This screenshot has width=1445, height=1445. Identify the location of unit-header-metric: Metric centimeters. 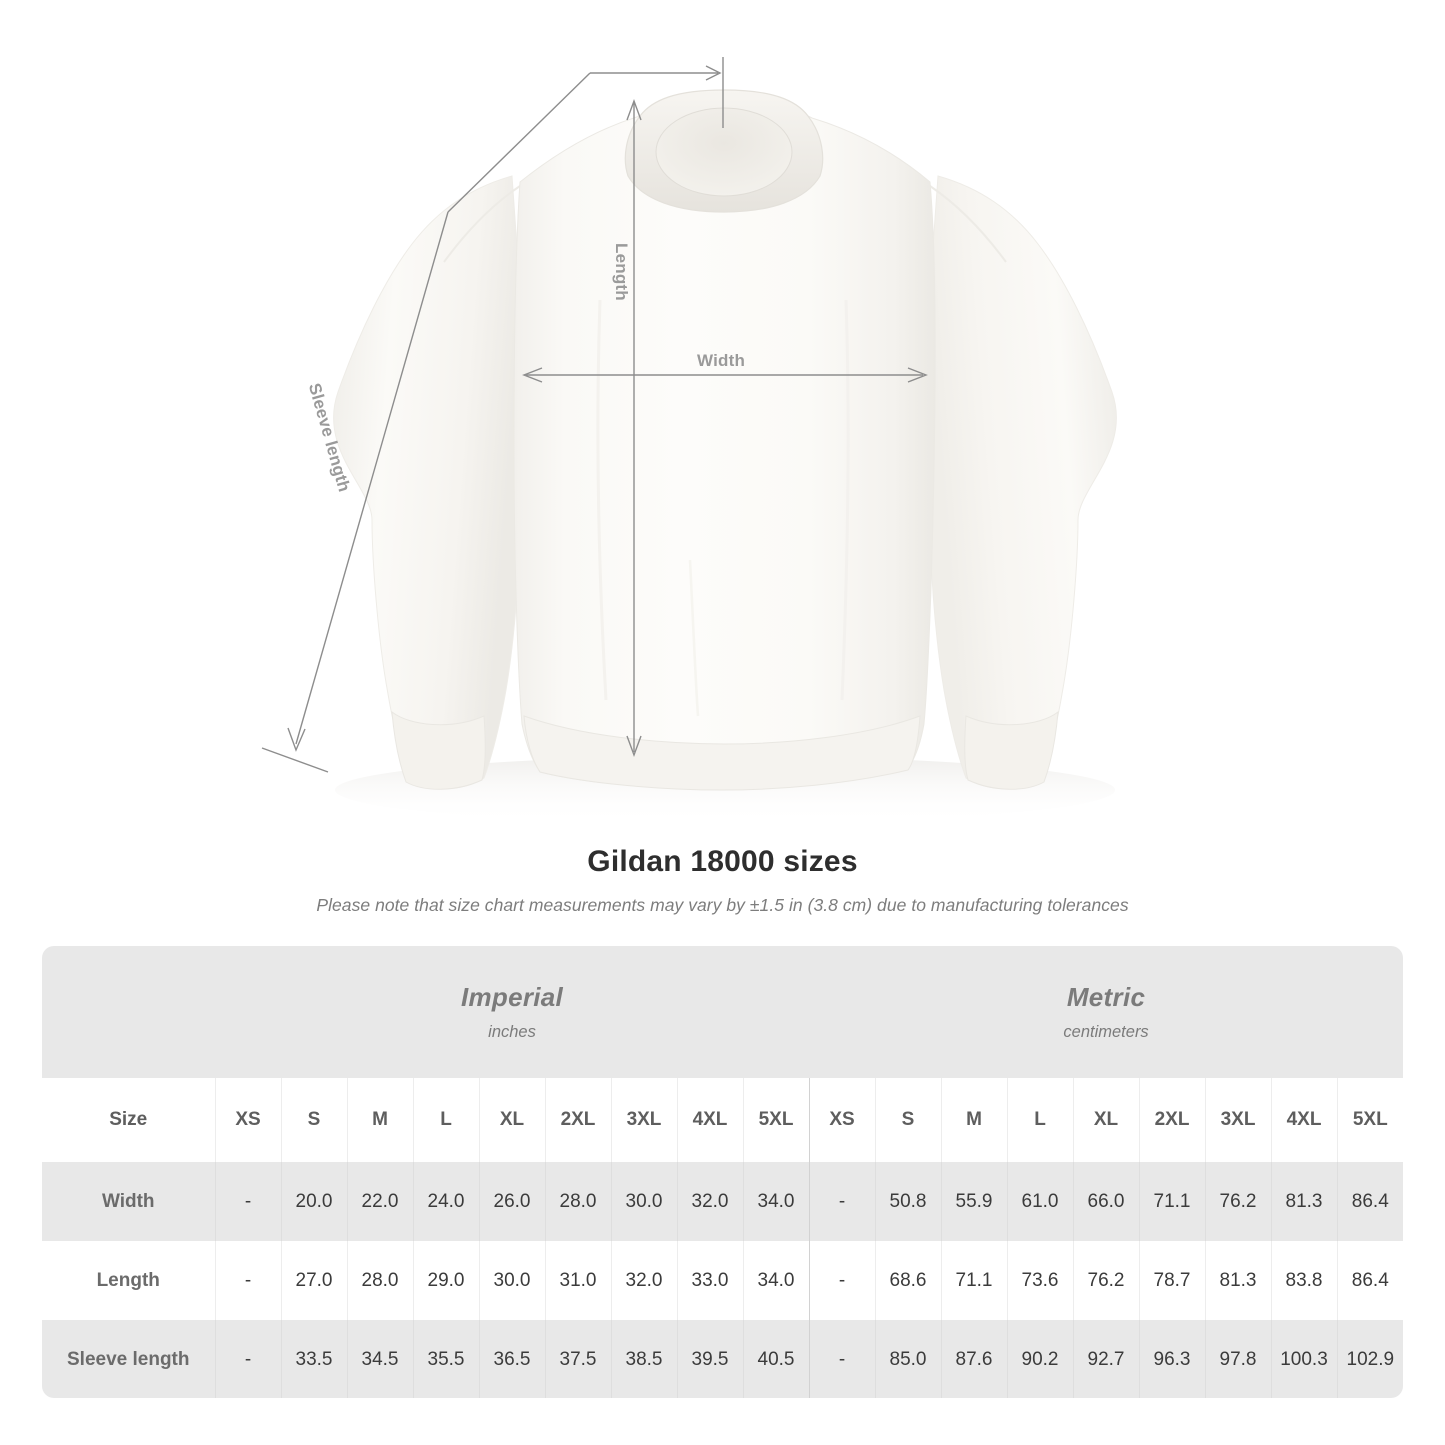
(1106, 1012).